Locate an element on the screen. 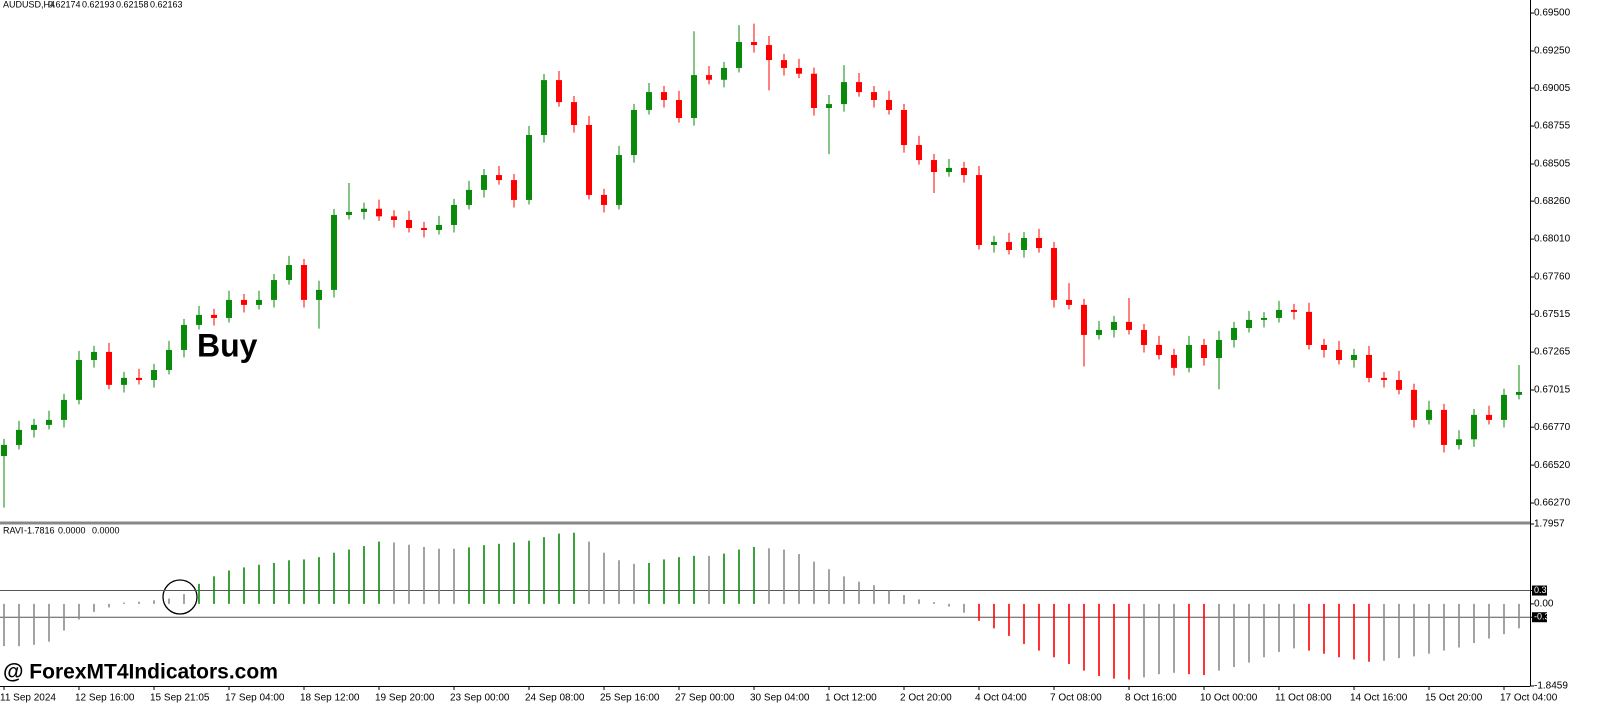  x-tick-label: 24 Sep 08:00 is located at coordinates (555, 698).